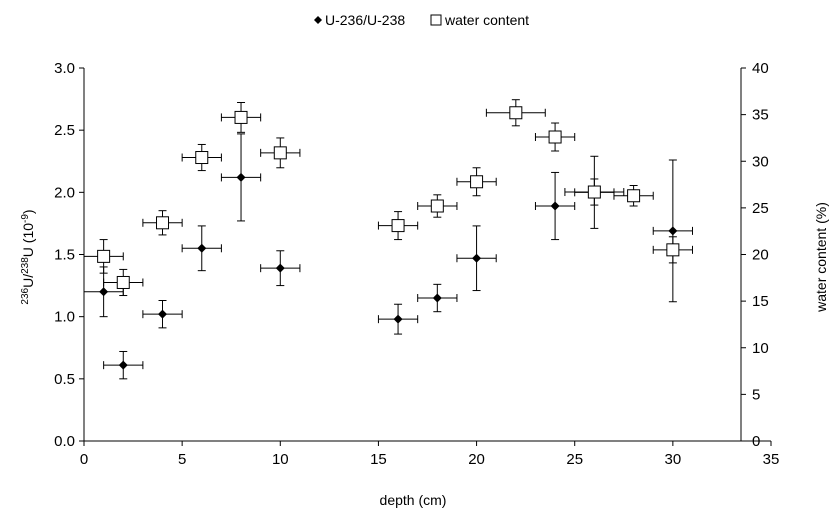 Image resolution: width=838 pixels, height=516 pixels. What do you see at coordinates (421, 20) in the screenshot?
I see `legend: U-236/U-238 water content` at bounding box center [421, 20].